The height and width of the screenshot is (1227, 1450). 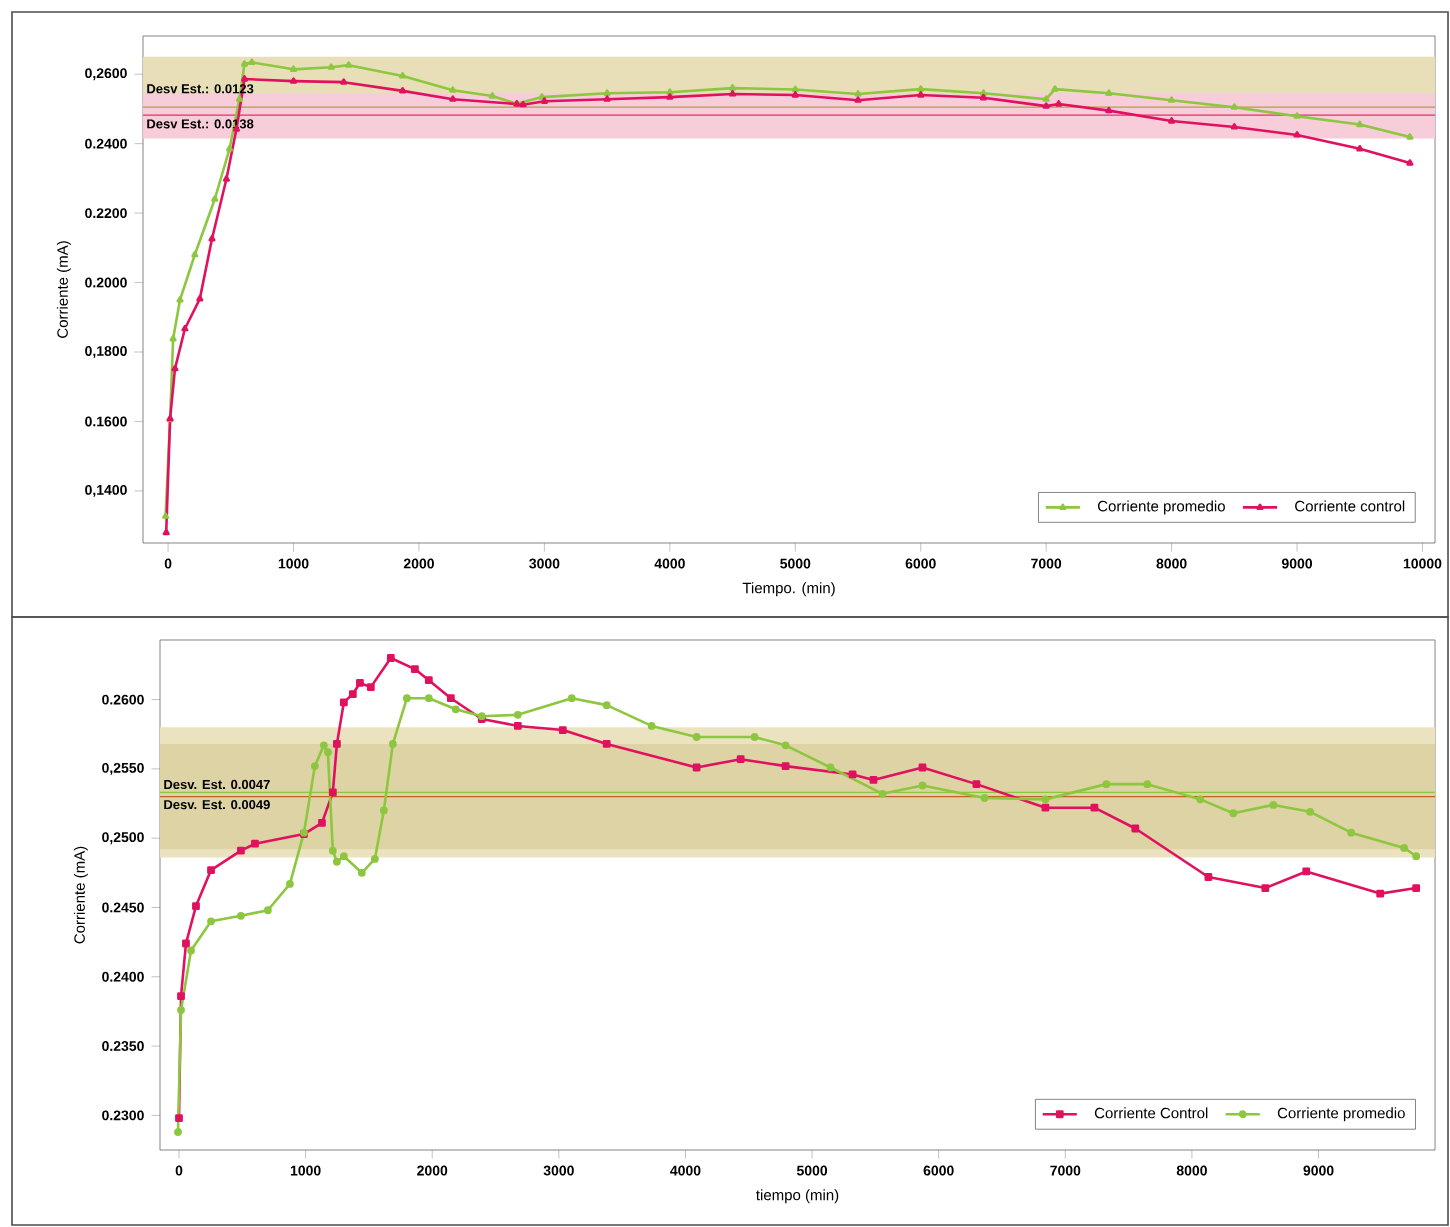 I want to click on y-tick-label: 0.2300, so click(x=123, y=1115).